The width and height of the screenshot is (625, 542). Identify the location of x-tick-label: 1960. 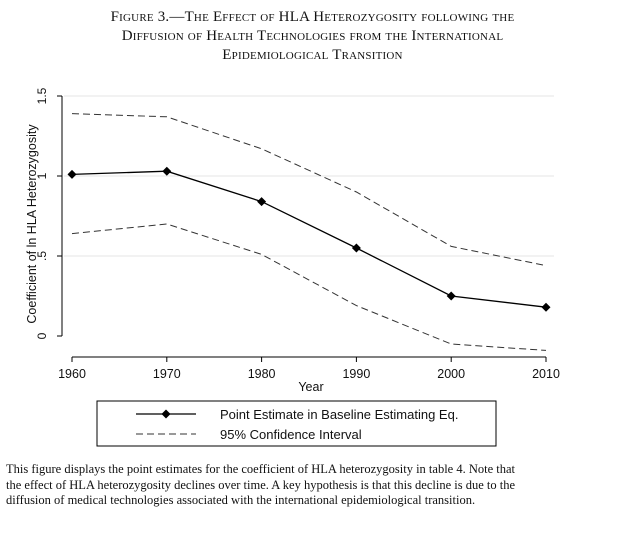
(72, 374).